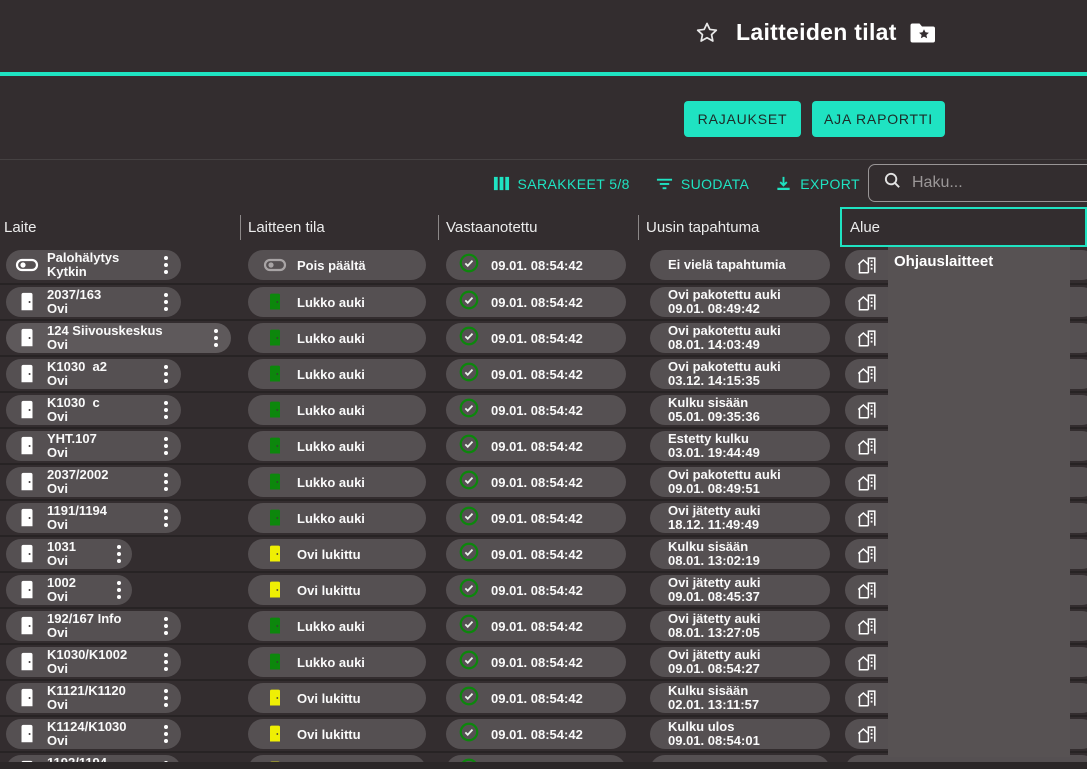  What do you see at coordinates (69, 554) in the screenshot?
I see `device-chip: 1031 Ovi` at bounding box center [69, 554].